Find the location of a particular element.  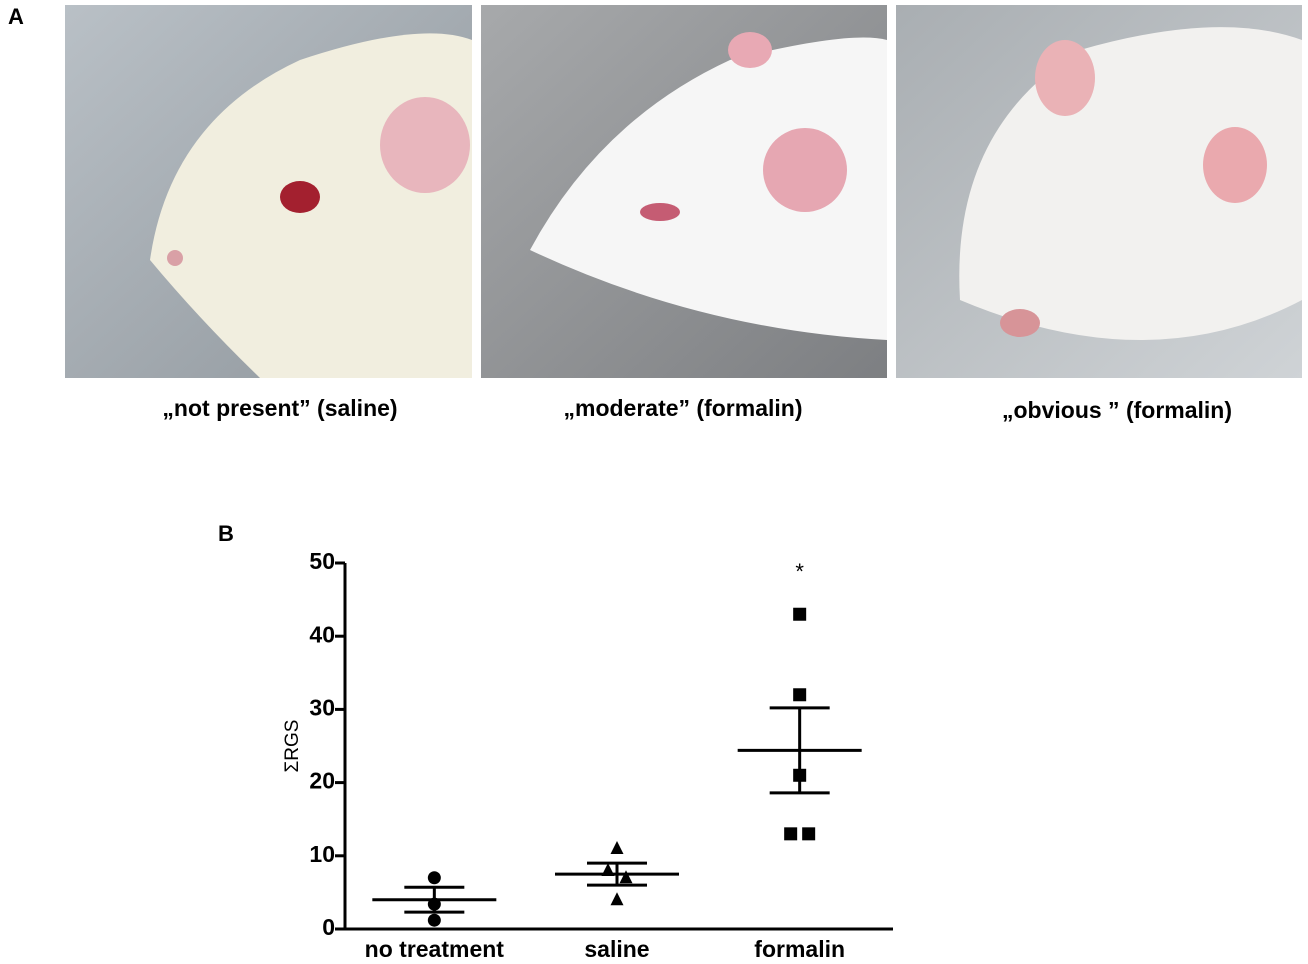

y-tick-label: 30 is located at coordinates (322, 707).